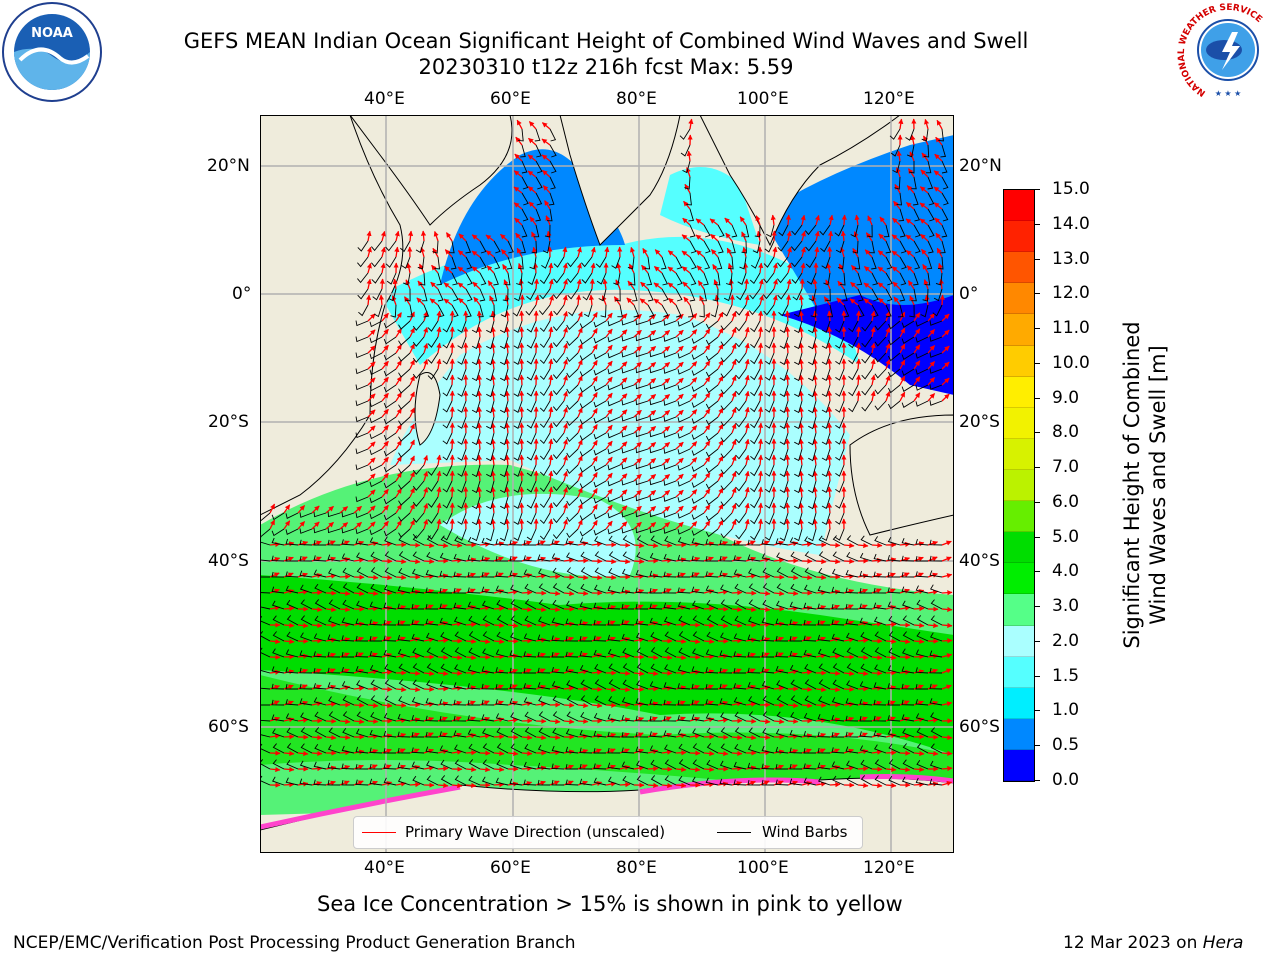 The height and width of the screenshot is (960, 1280). Describe the element at coordinates (1223, 943) in the screenshot. I see `credit-machine: Hera` at that location.